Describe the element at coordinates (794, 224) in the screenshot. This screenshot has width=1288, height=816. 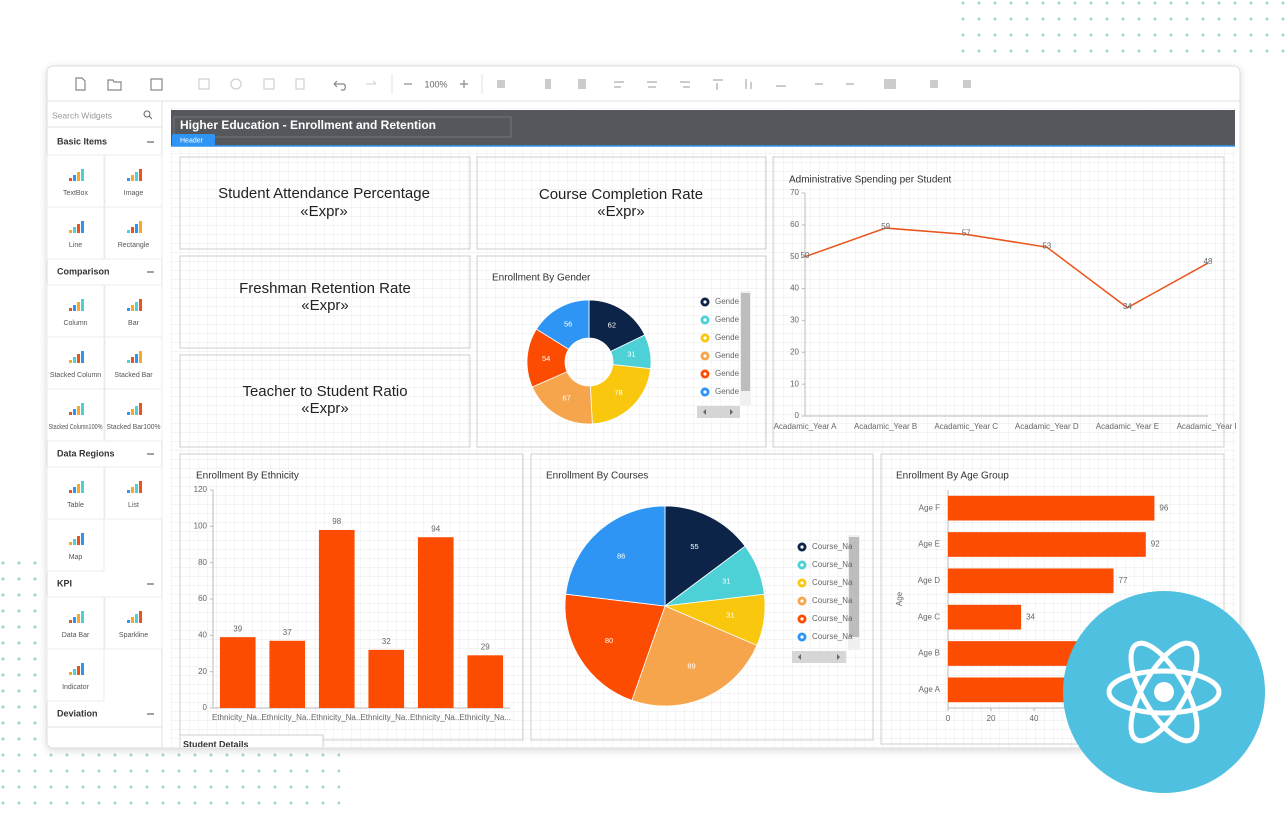
I see `y-tick-label: 60` at that location.